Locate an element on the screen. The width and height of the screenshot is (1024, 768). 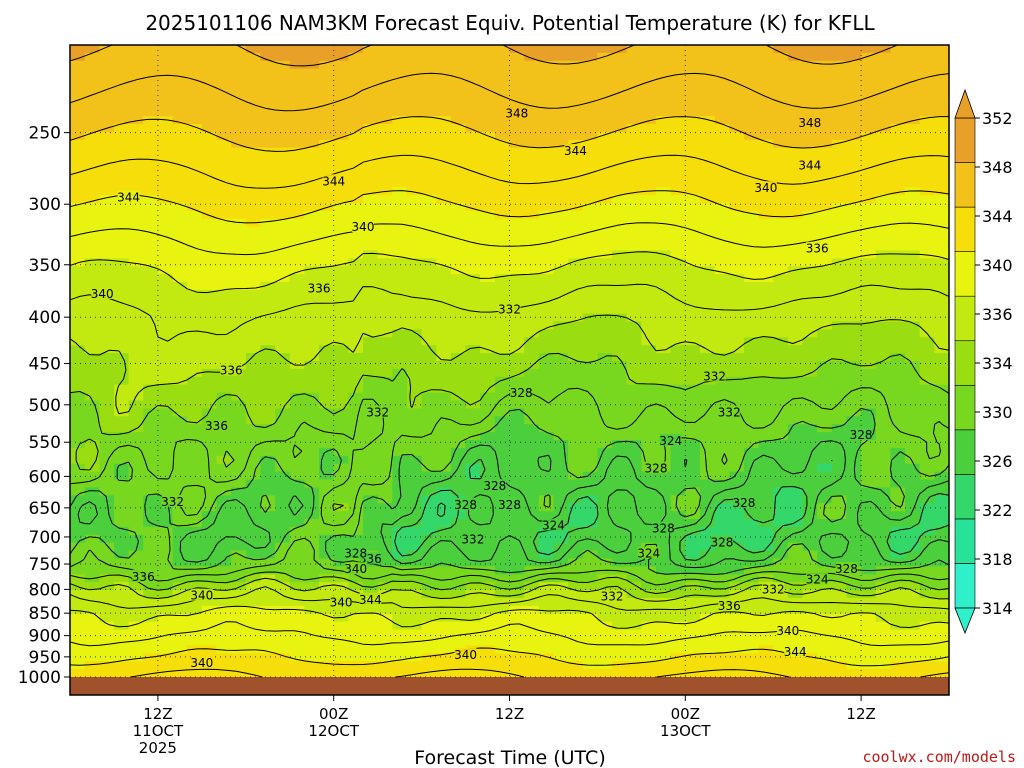
contour-label-336: 336 is located at coordinates (817, 248).